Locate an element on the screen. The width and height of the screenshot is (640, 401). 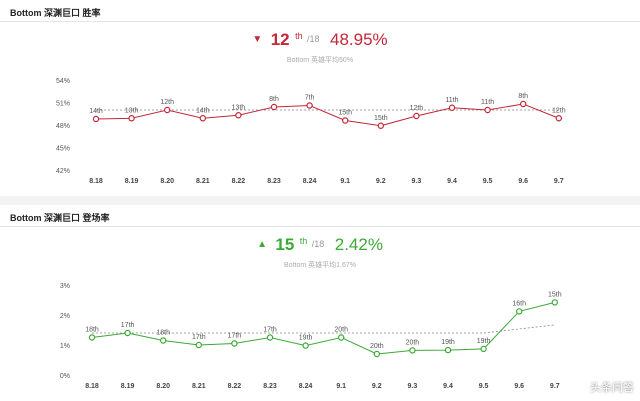
pick-rate-kpi: ▲ 15 th /18 2.42% is located at coordinates (320, 245).